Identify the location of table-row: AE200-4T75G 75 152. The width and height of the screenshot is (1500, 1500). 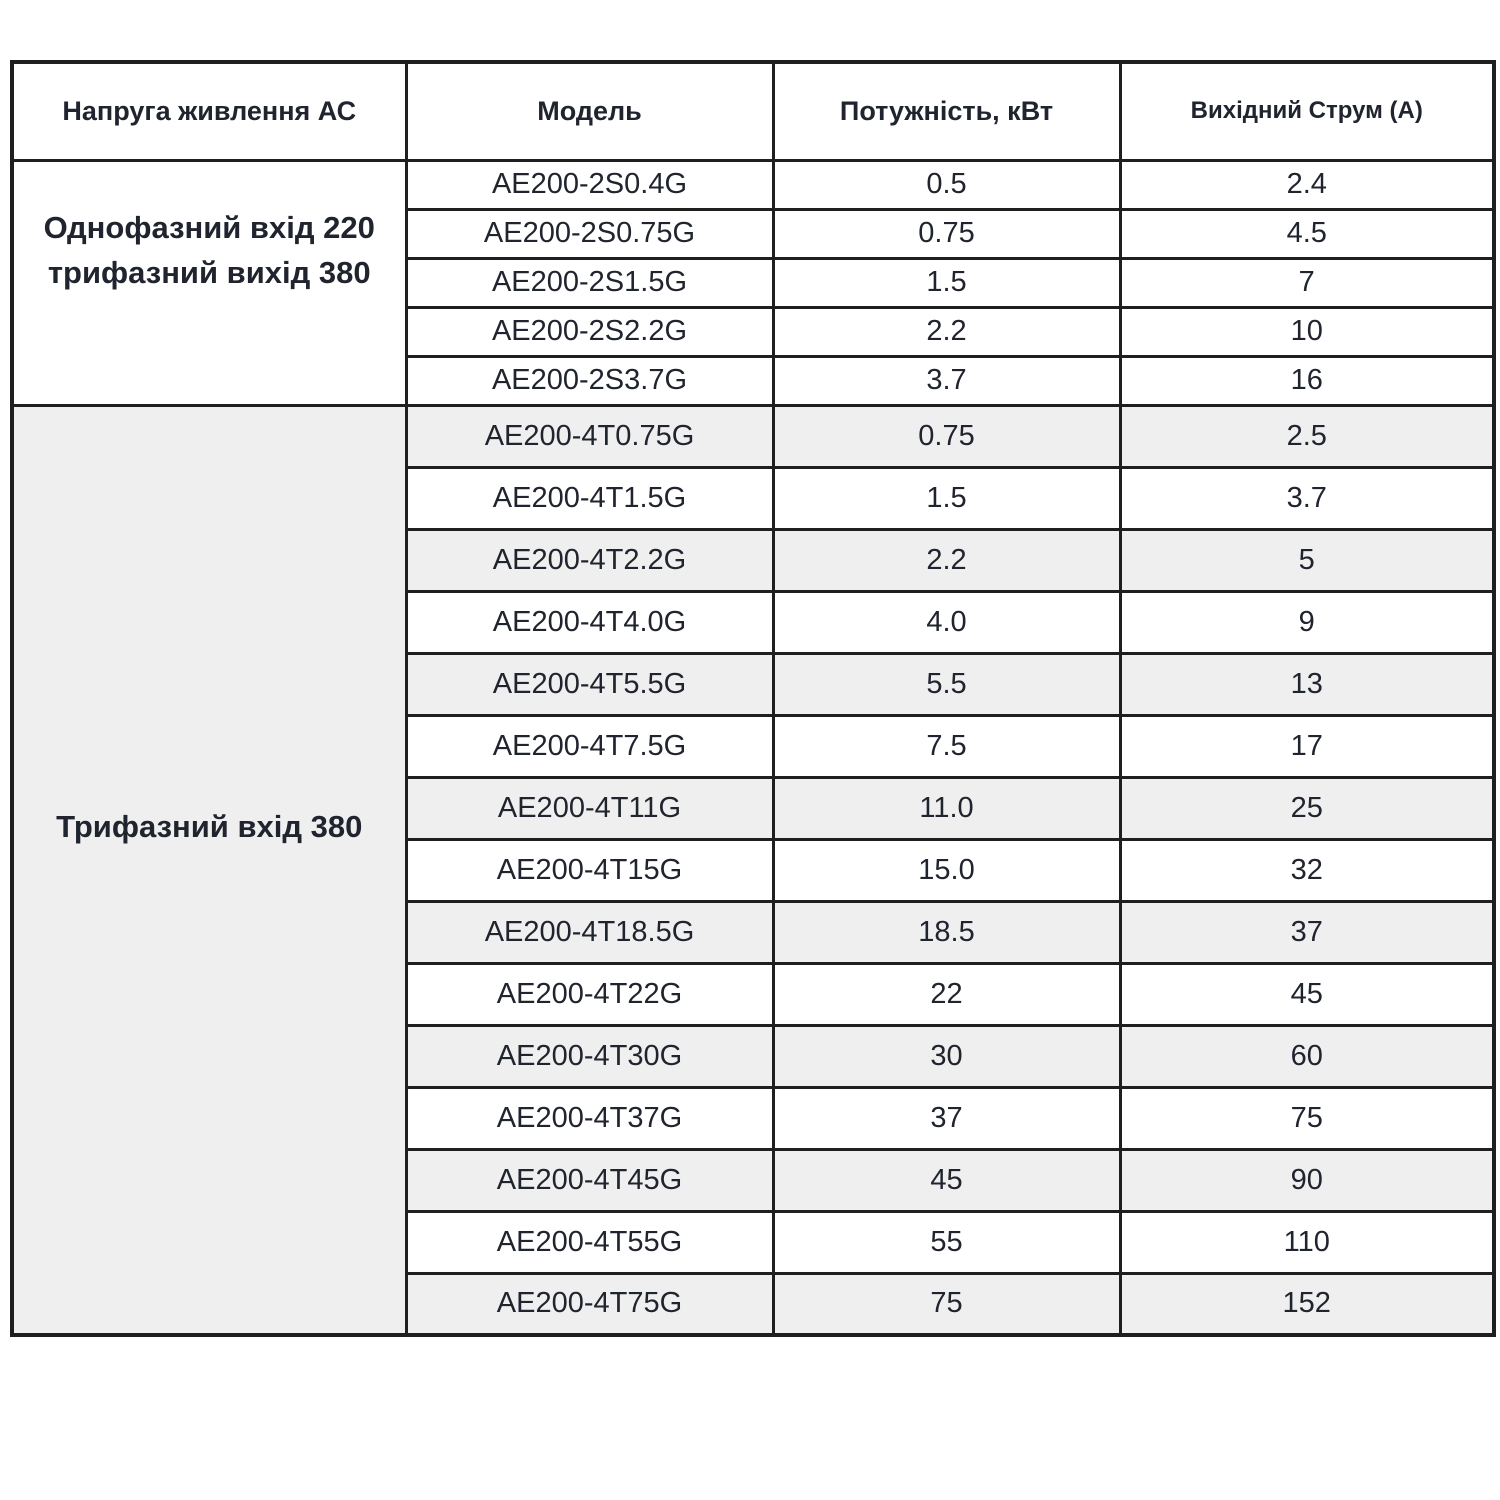
(754, 1304).